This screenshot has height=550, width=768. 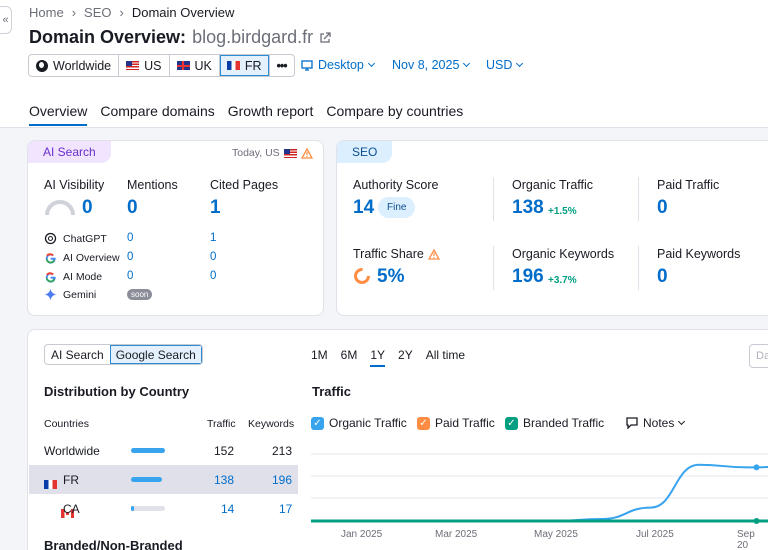 What do you see at coordinates (80, 295) in the screenshot?
I see `source-gemini-label: Gemini` at bounding box center [80, 295].